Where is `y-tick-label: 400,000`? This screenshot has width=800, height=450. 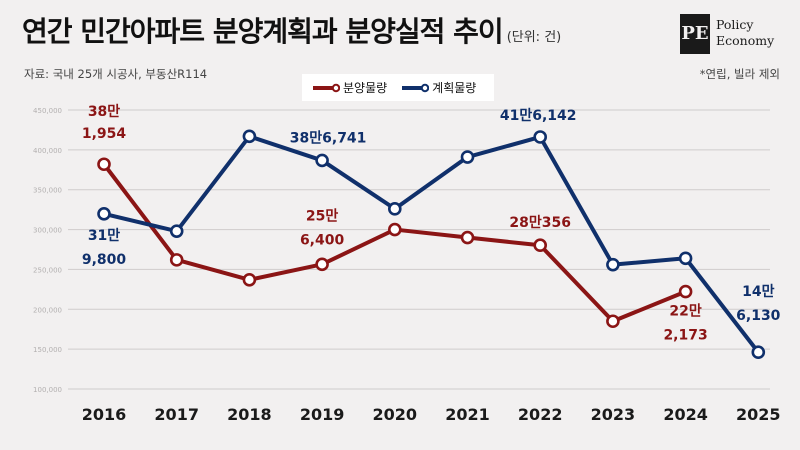
y-tick-label: 400,000 is located at coordinates (47, 151).